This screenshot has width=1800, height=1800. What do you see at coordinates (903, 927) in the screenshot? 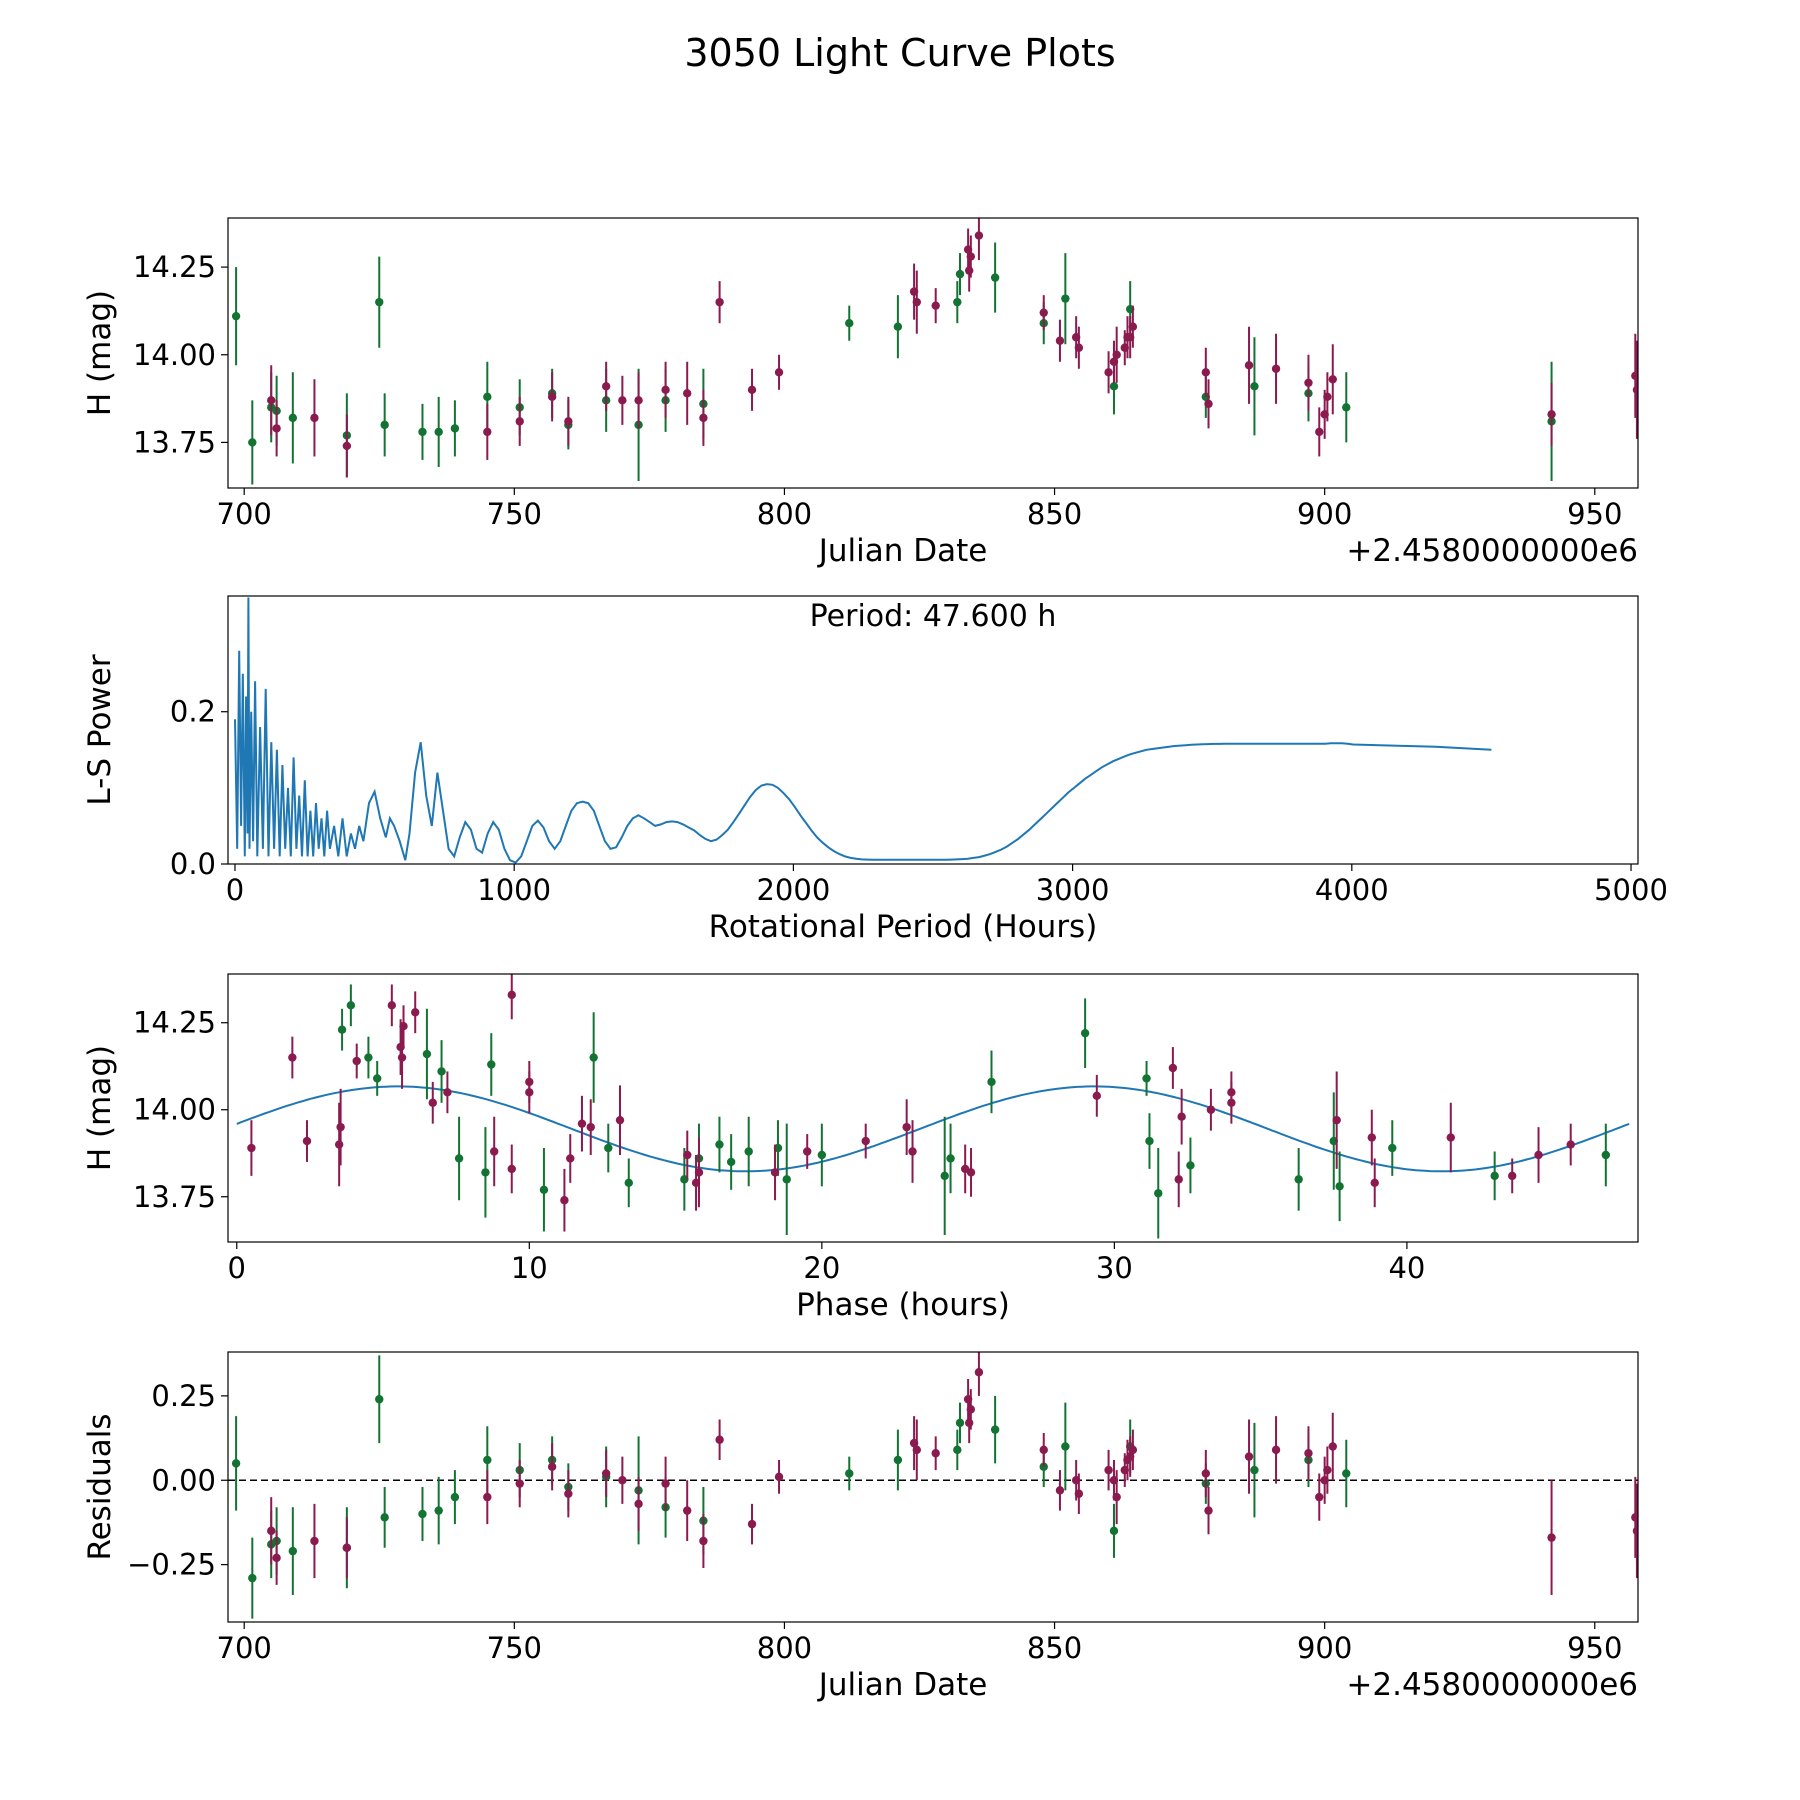
I see `x-axis-label: Rotational Period (Hours)` at bounding box center [903, 927].